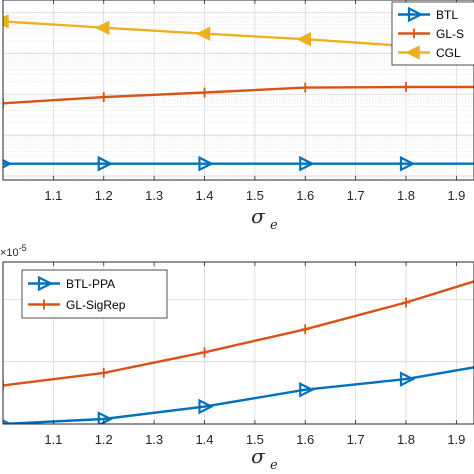 The image size is (474, 474). I want to click on series-btl-ppa, so click(238, 395).